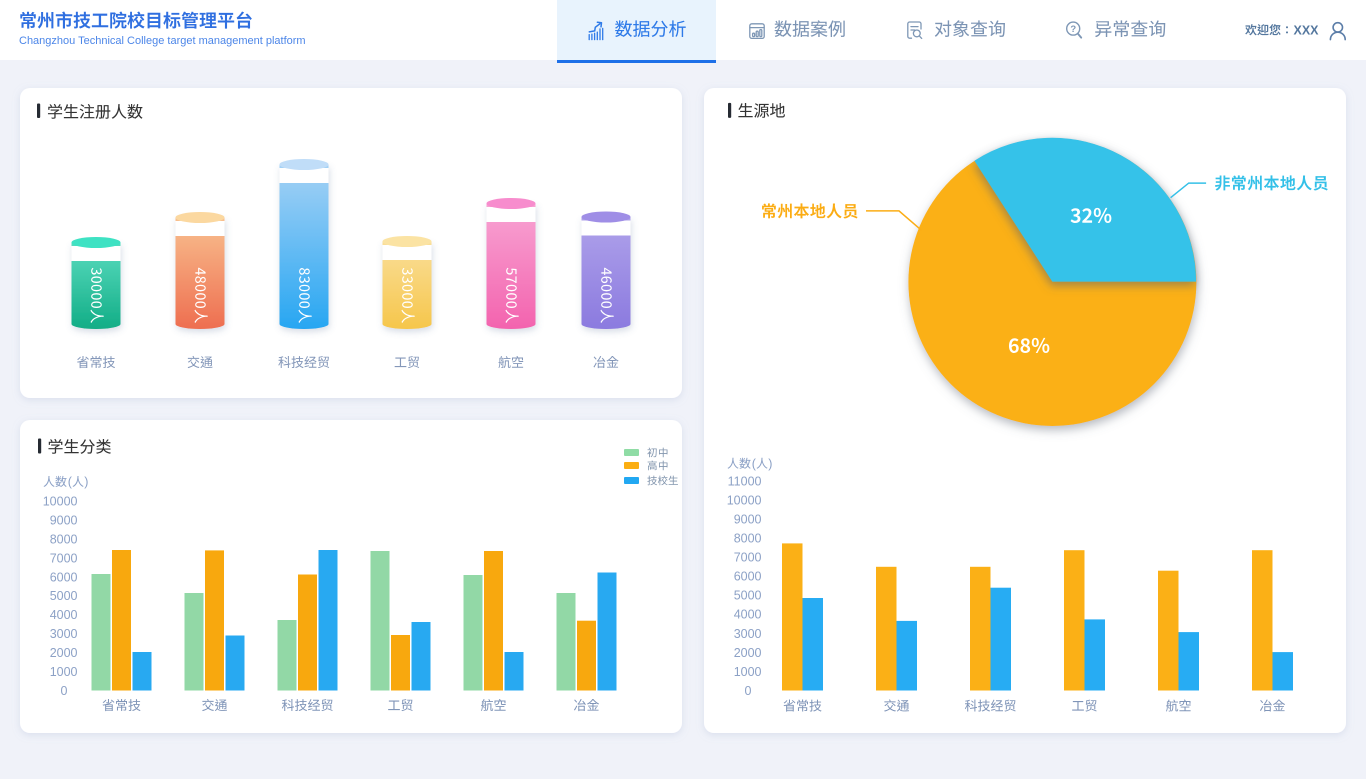 This screenshot has width=1366, height=779. What do you see at coordinates (745, 481) in the screenshot?
I see `svg-text: 11000` at bounding box center [745, 481].